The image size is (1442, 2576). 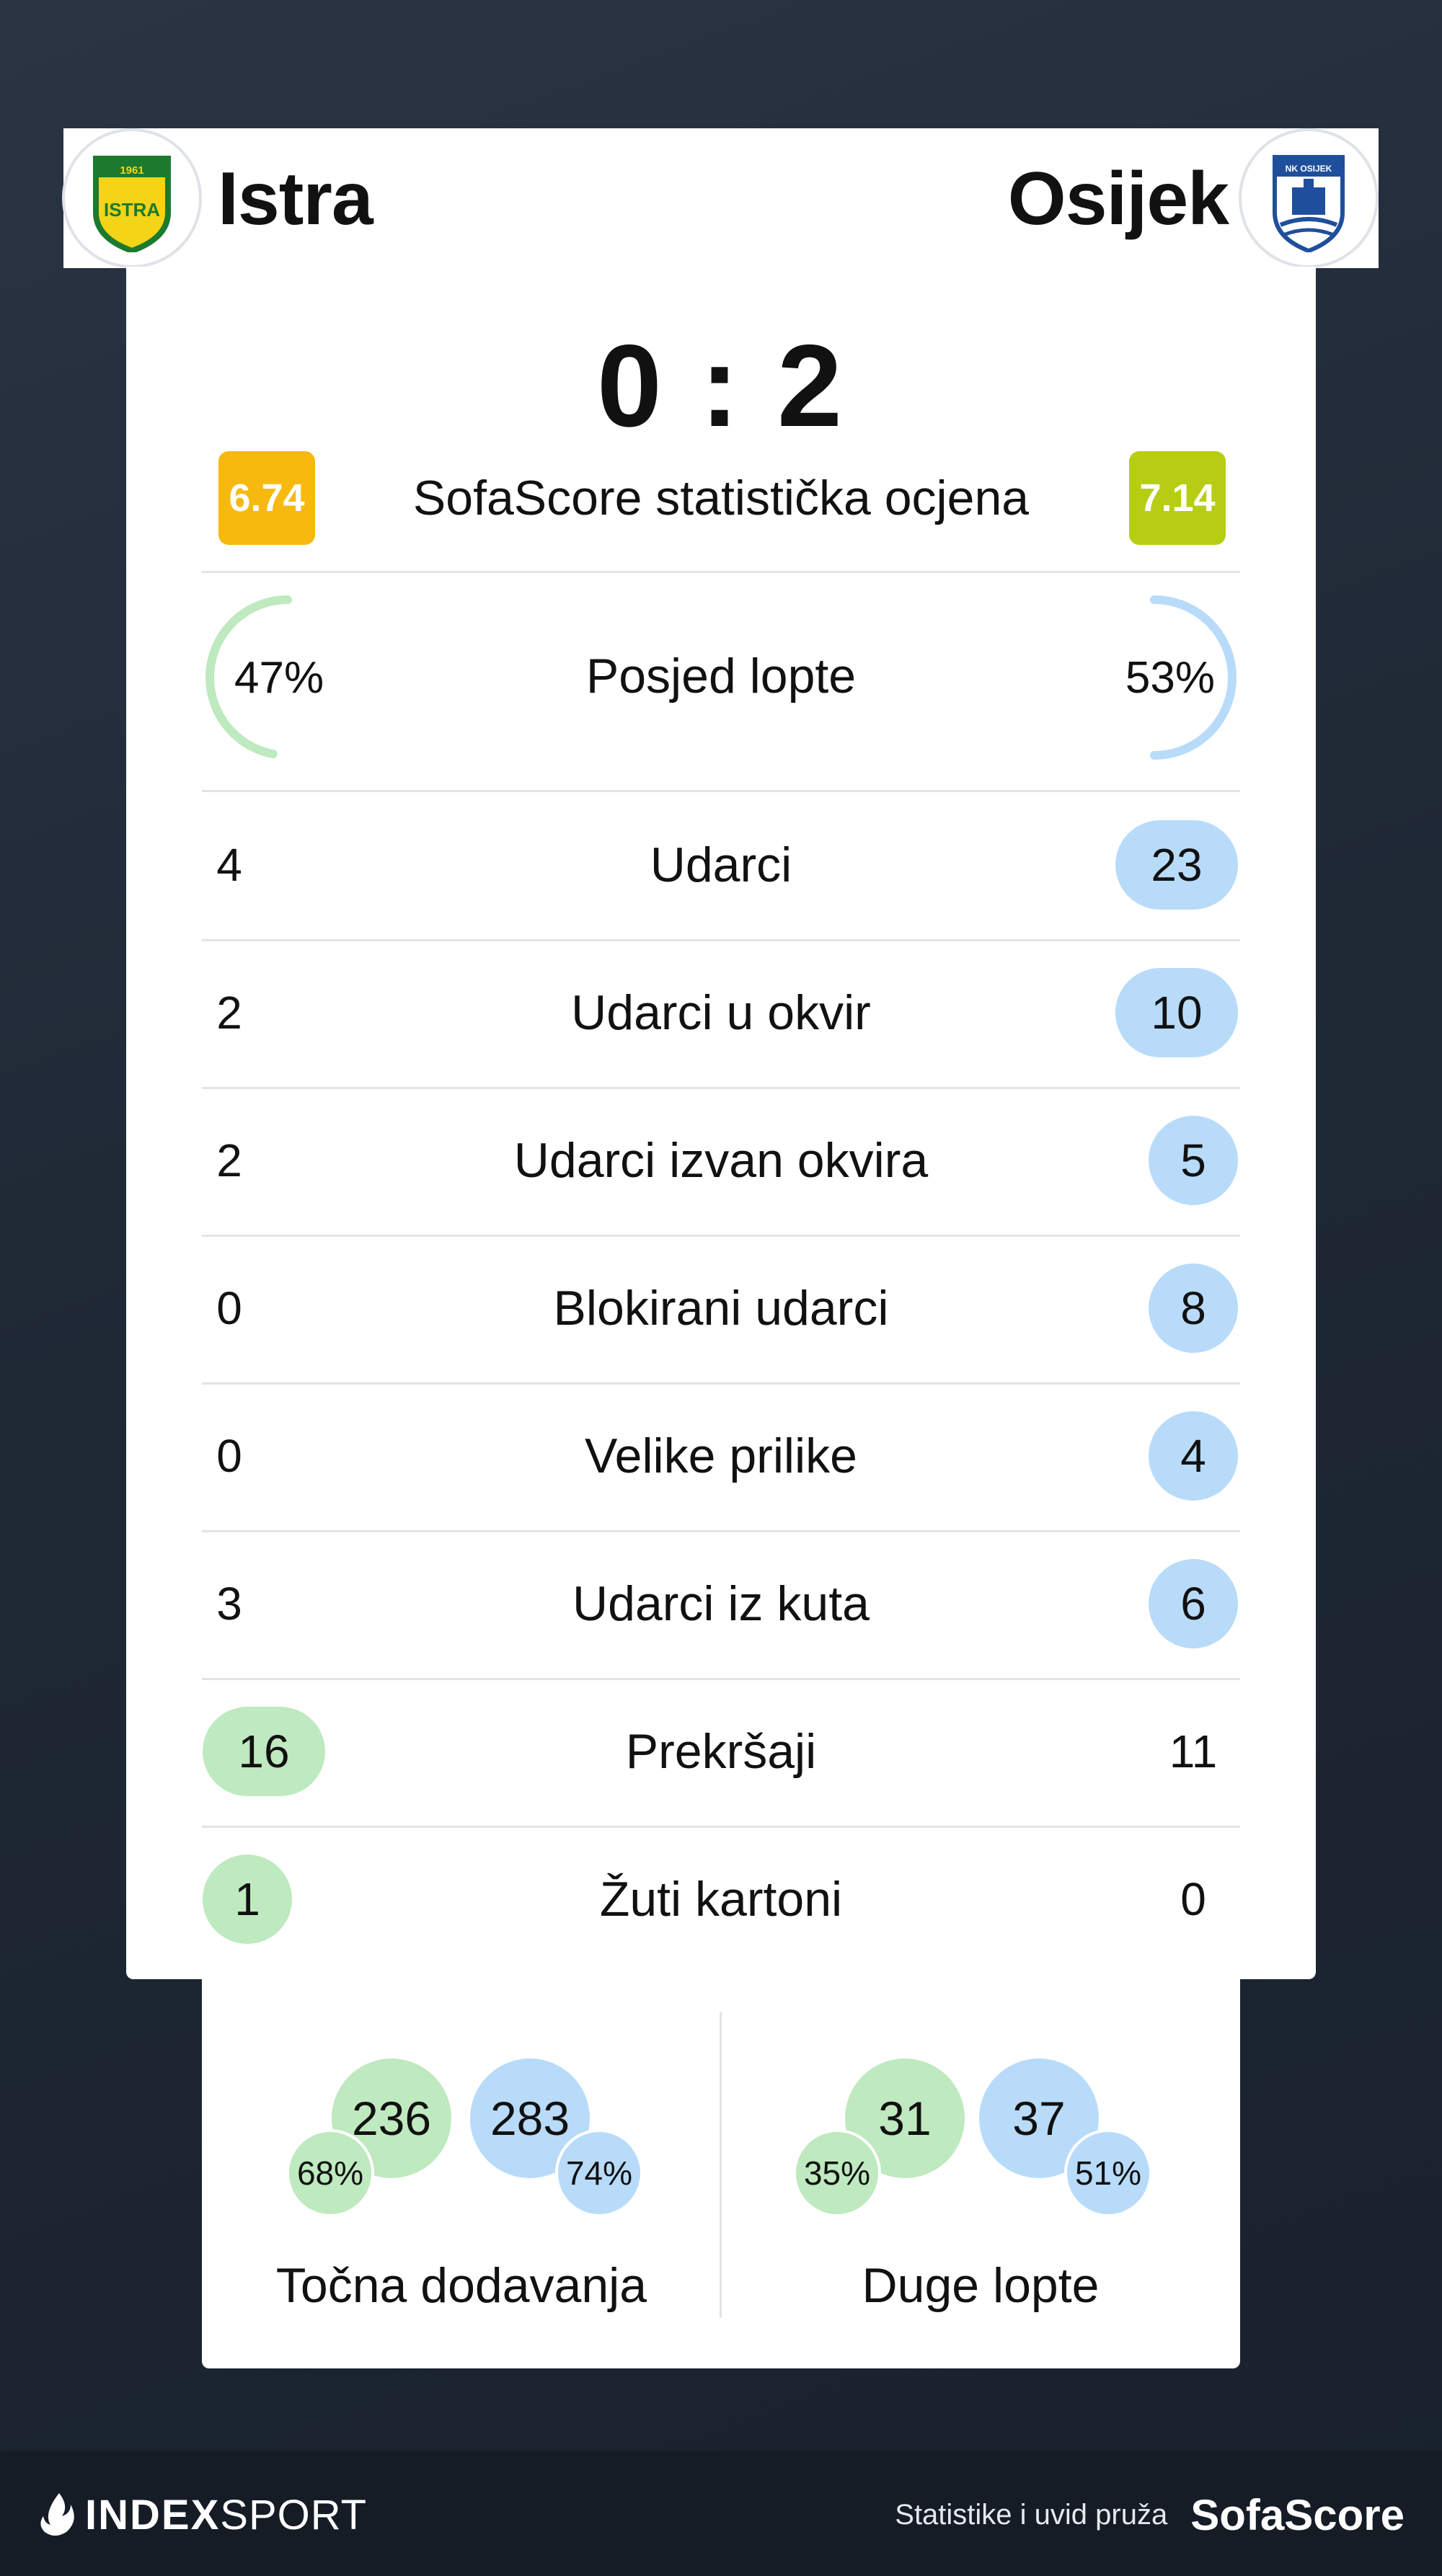 I want to click on stat-row: 2 Udarci izvan okvira 5, so click(x=721, y=1161).